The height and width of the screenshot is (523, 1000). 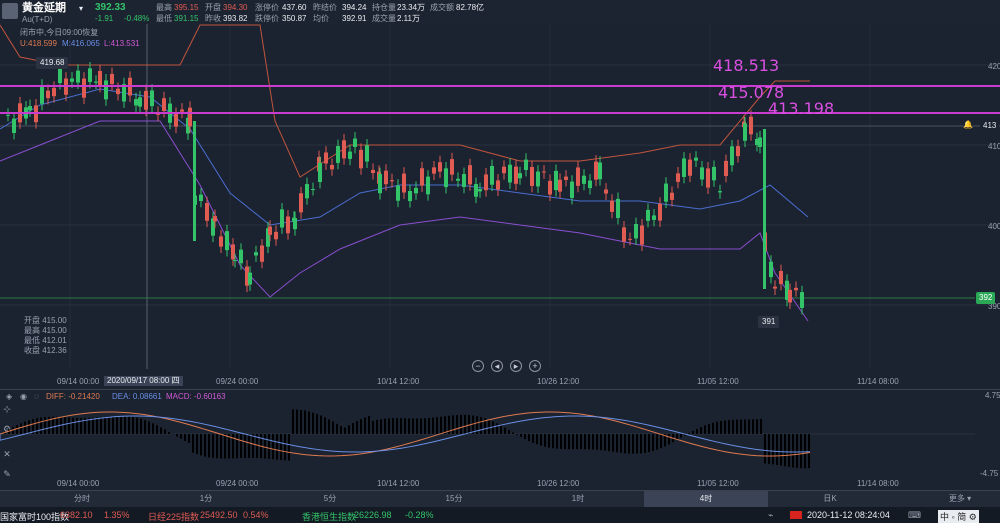 What do you see at coordinates (7, 429) in the screenshot?
I see `settings-tool-icon: ⚙` at bounding box center [7, 429].